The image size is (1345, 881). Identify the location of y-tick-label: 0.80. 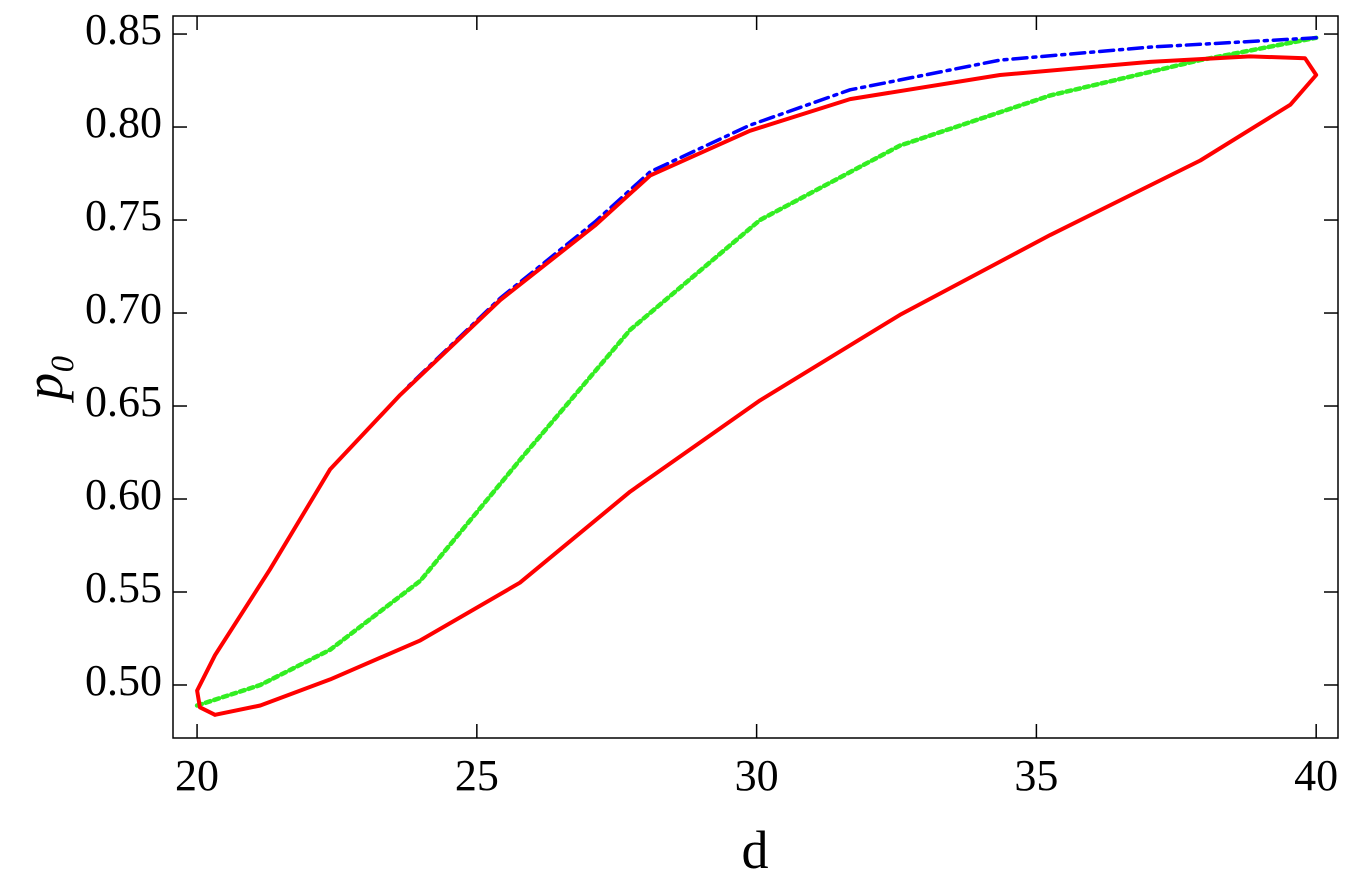
(123, 122).